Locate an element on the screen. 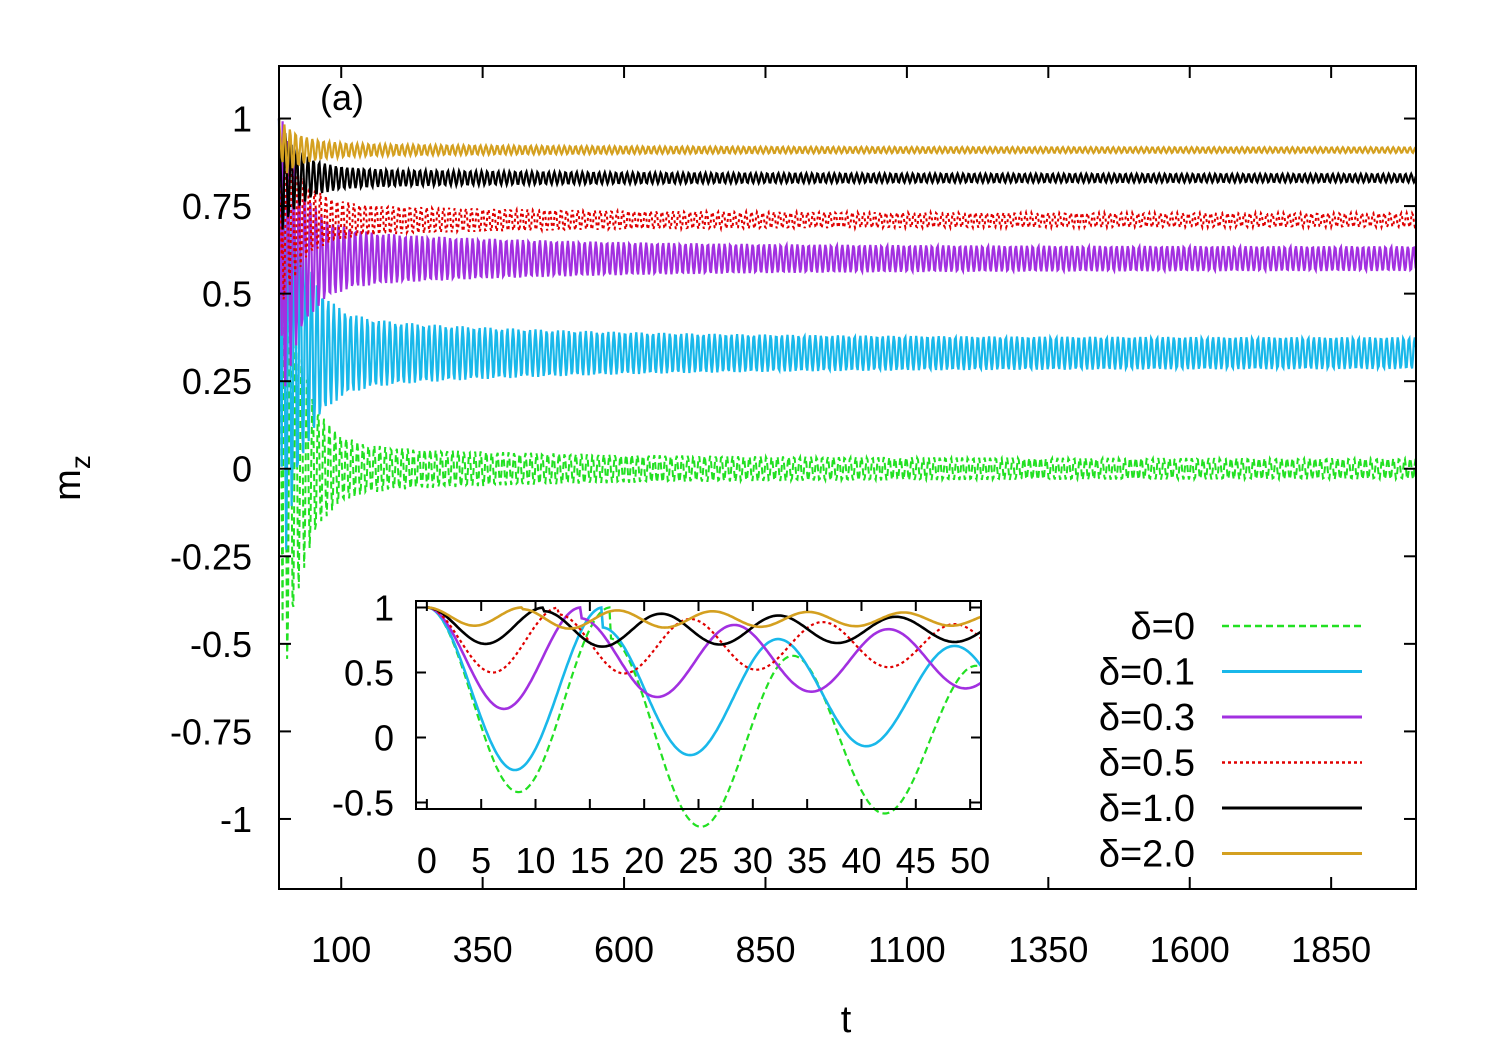 Image resolution: width=1500 pixels, height=1050 pixels. svg-text: mz is located at coordinates (71, 478).